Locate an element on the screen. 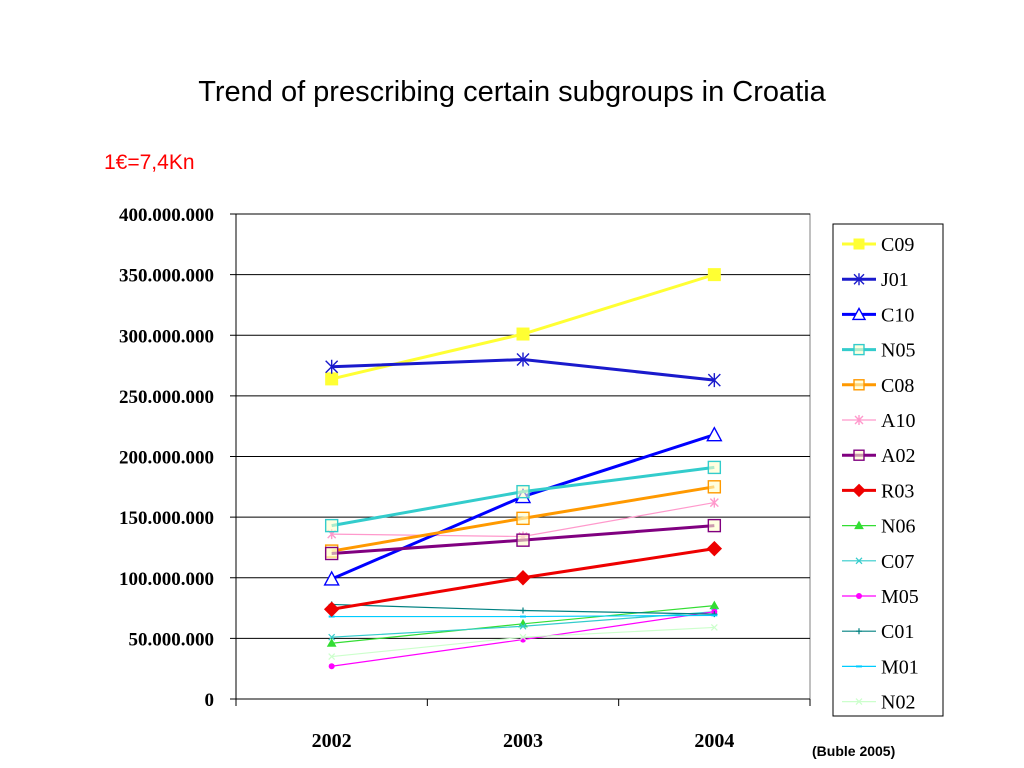 Image resolution: width=1024 pixels, height=768 pixels. legend-item-c08: C08 is located at coordinates (878, 386).